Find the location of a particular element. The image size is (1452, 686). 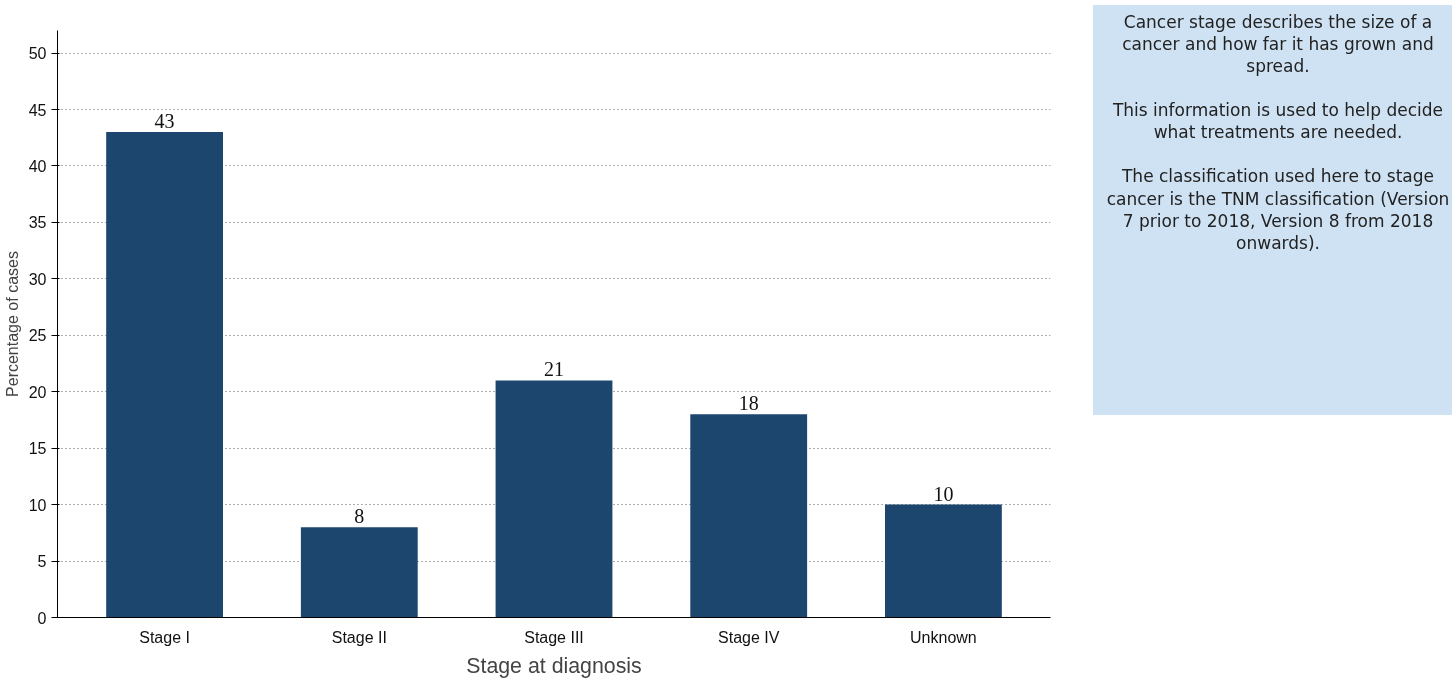

y-tick-label: 40 is located at coordinates (37, 166).